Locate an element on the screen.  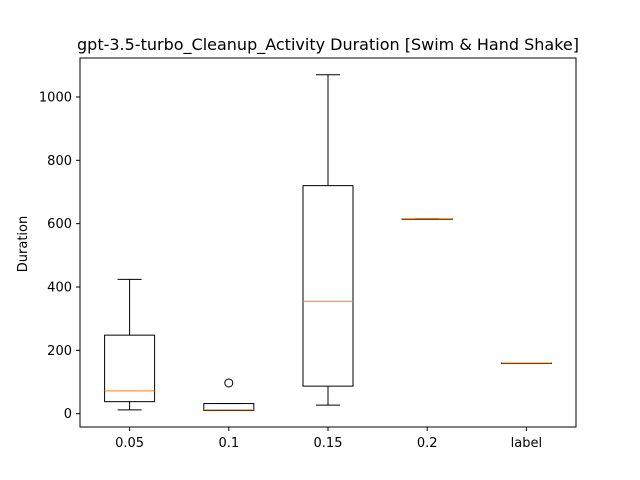
box-group-0.05 is located at coordinates (130, 344).